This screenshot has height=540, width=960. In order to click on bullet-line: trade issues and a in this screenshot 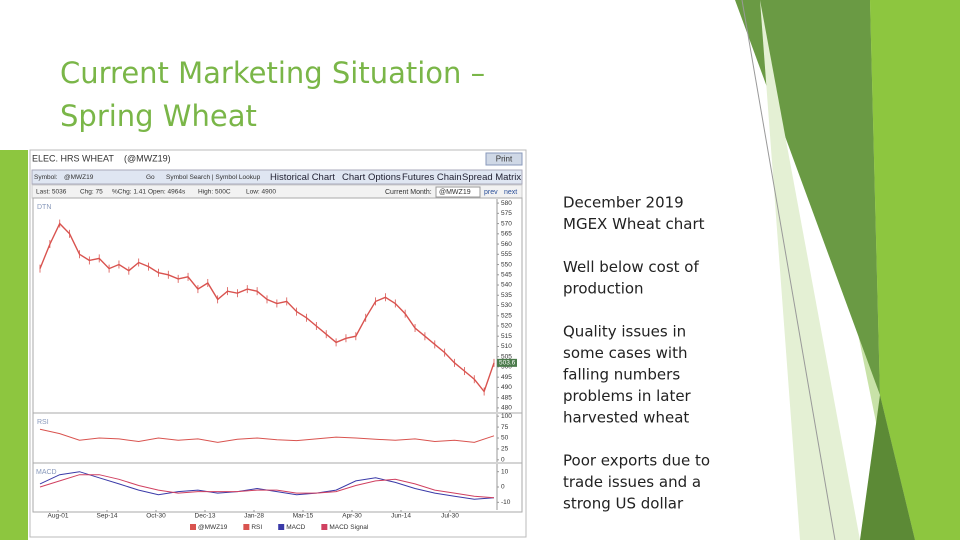, I will do `click(632, 482)`.